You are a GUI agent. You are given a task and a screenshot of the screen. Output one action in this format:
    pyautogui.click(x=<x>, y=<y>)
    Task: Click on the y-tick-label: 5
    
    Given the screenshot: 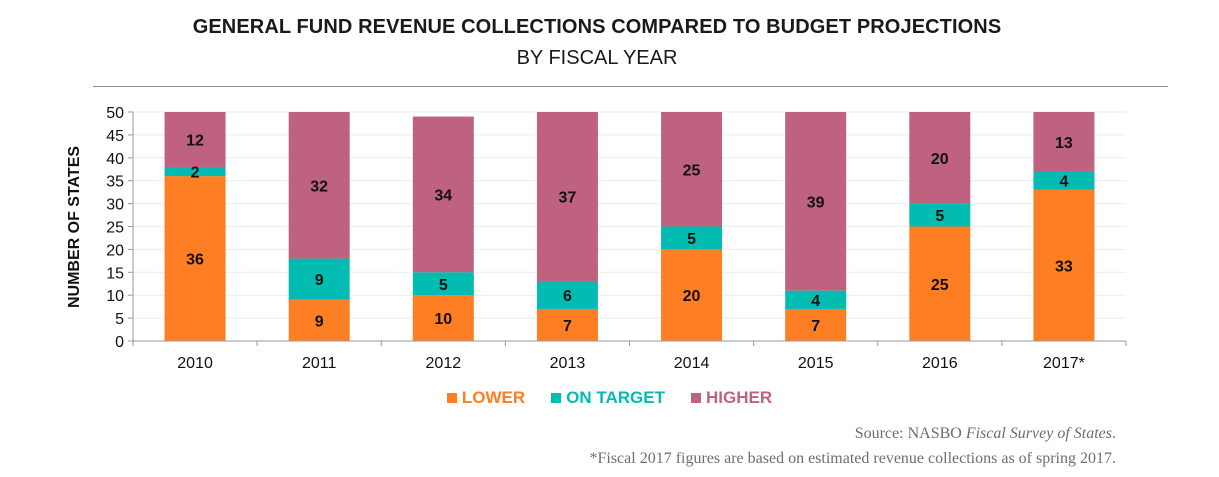 What is the action you would take?
    pyautogui.click(x=119, y=319)
    